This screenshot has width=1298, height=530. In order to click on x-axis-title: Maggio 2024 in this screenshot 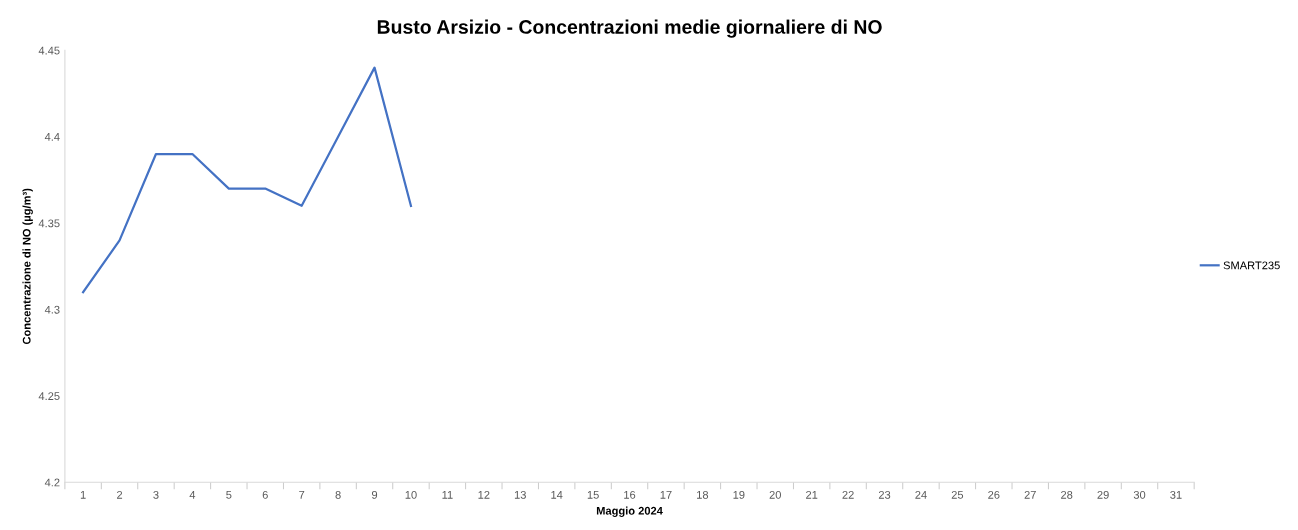, I will do `click(629, 511)`.